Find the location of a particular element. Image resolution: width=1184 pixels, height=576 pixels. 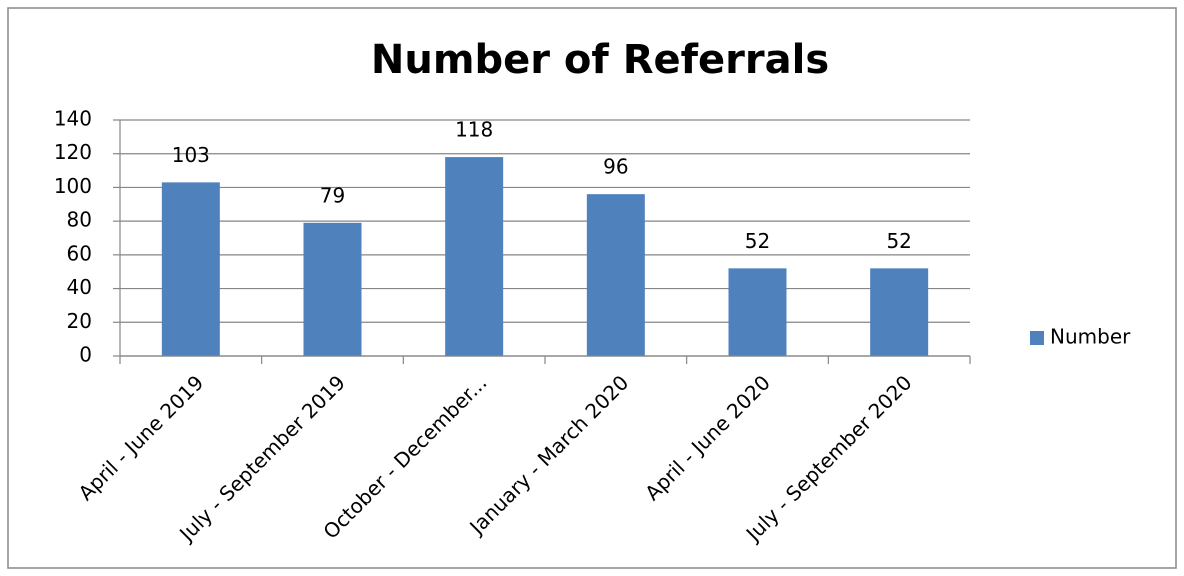

legend-label: Number is located at coordinates (1090, 337).